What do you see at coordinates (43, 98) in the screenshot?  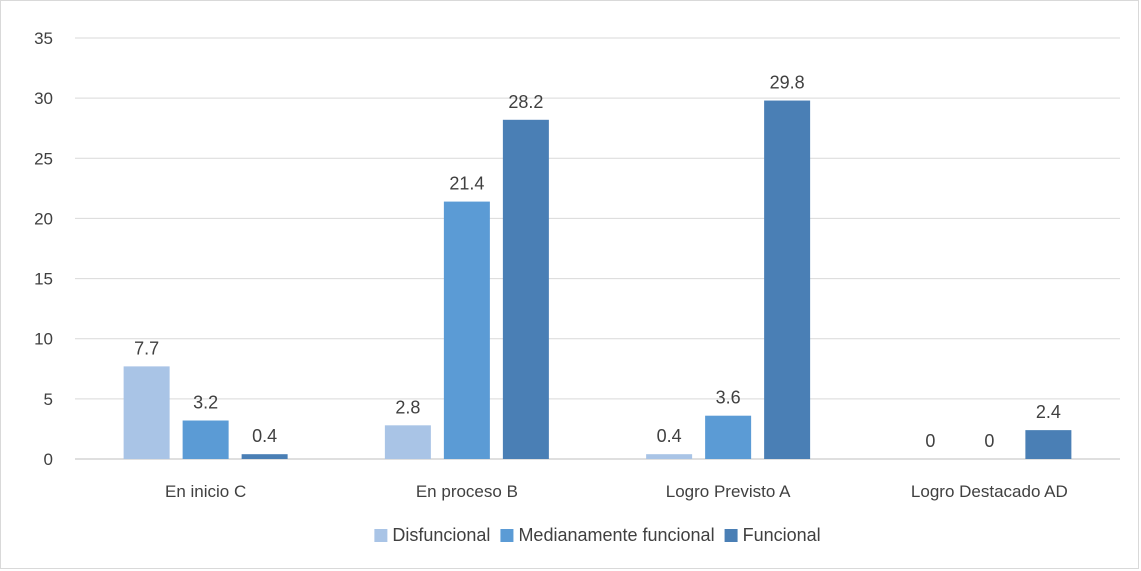 I see `y-tick-label: 30` at bounding box center [43, 98].